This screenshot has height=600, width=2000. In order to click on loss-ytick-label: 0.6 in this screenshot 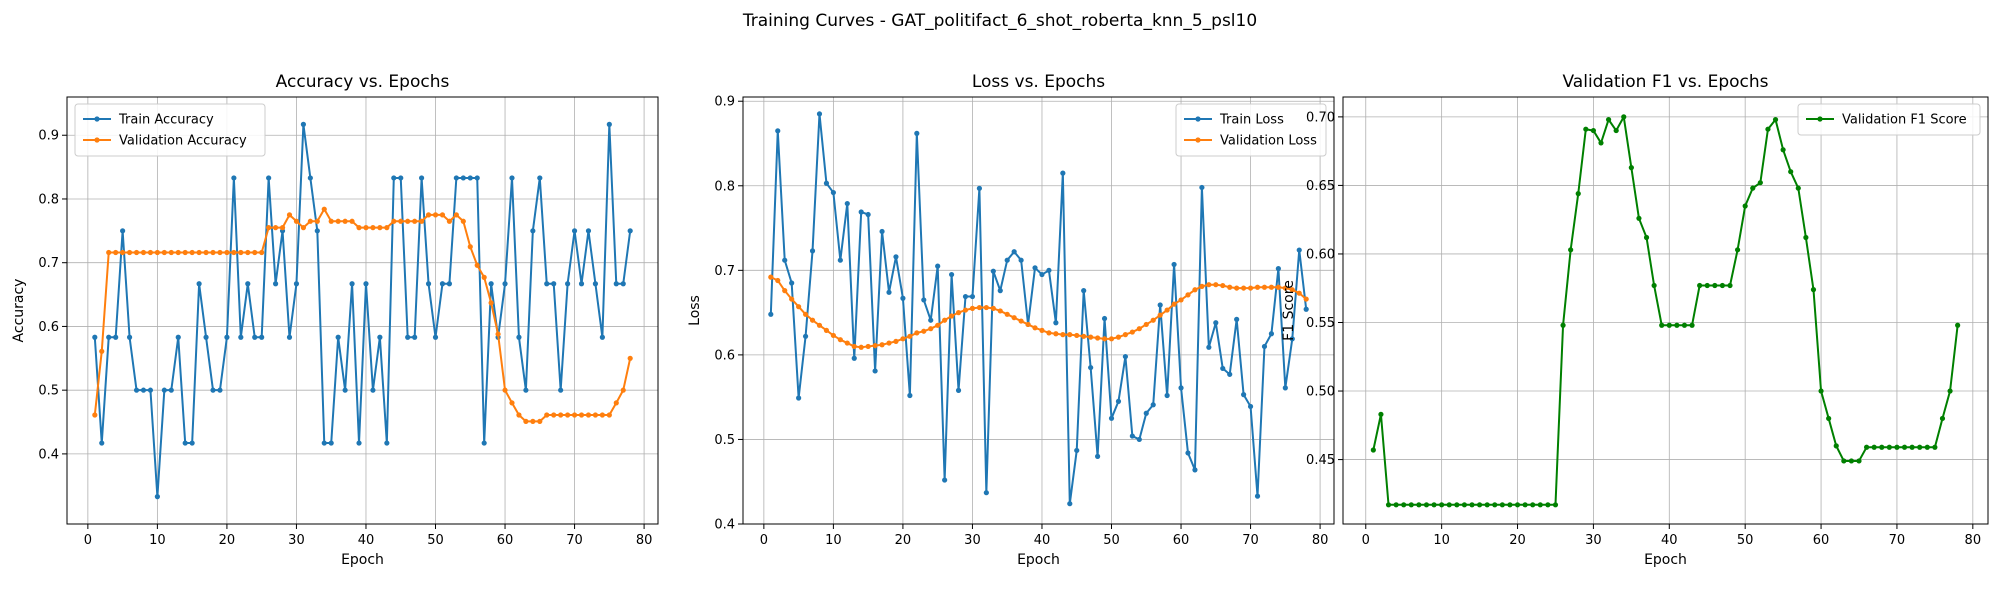, I will do `click(724, 355)`.